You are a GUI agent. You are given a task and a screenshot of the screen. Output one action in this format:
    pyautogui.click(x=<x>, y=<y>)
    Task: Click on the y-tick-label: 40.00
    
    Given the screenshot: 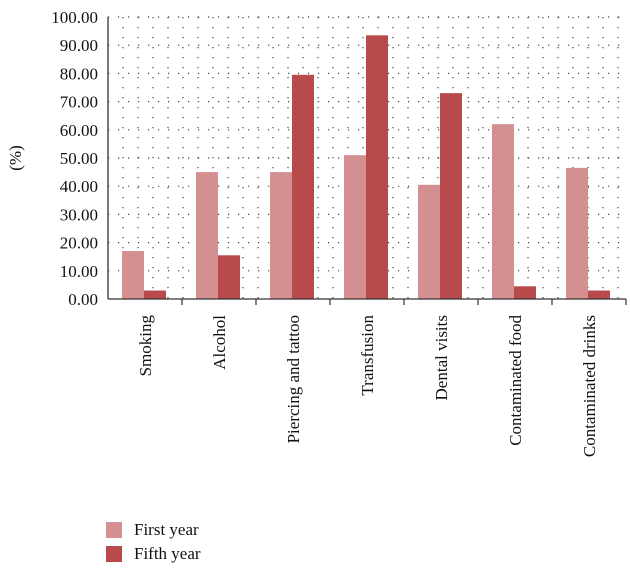 What is the action you would take?
    pyautogui.click(x=79, y=186)
    